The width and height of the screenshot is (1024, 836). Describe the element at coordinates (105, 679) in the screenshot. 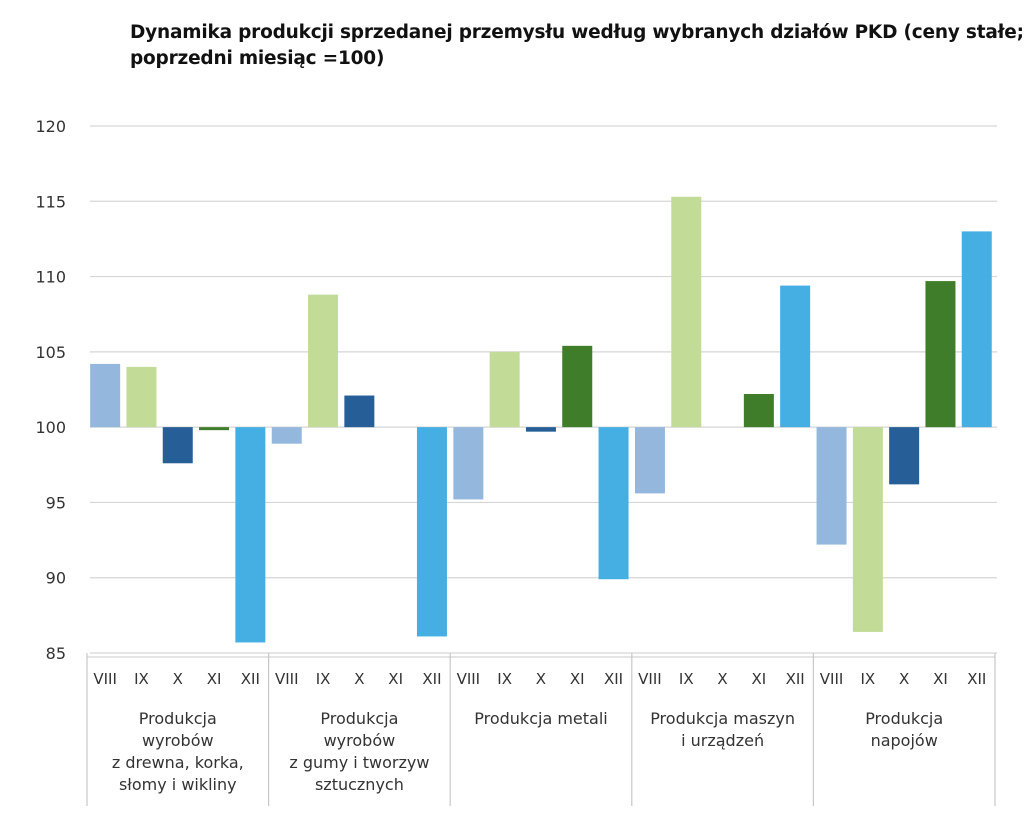

I see `month-label-g1-VIII: VIII` at that location.